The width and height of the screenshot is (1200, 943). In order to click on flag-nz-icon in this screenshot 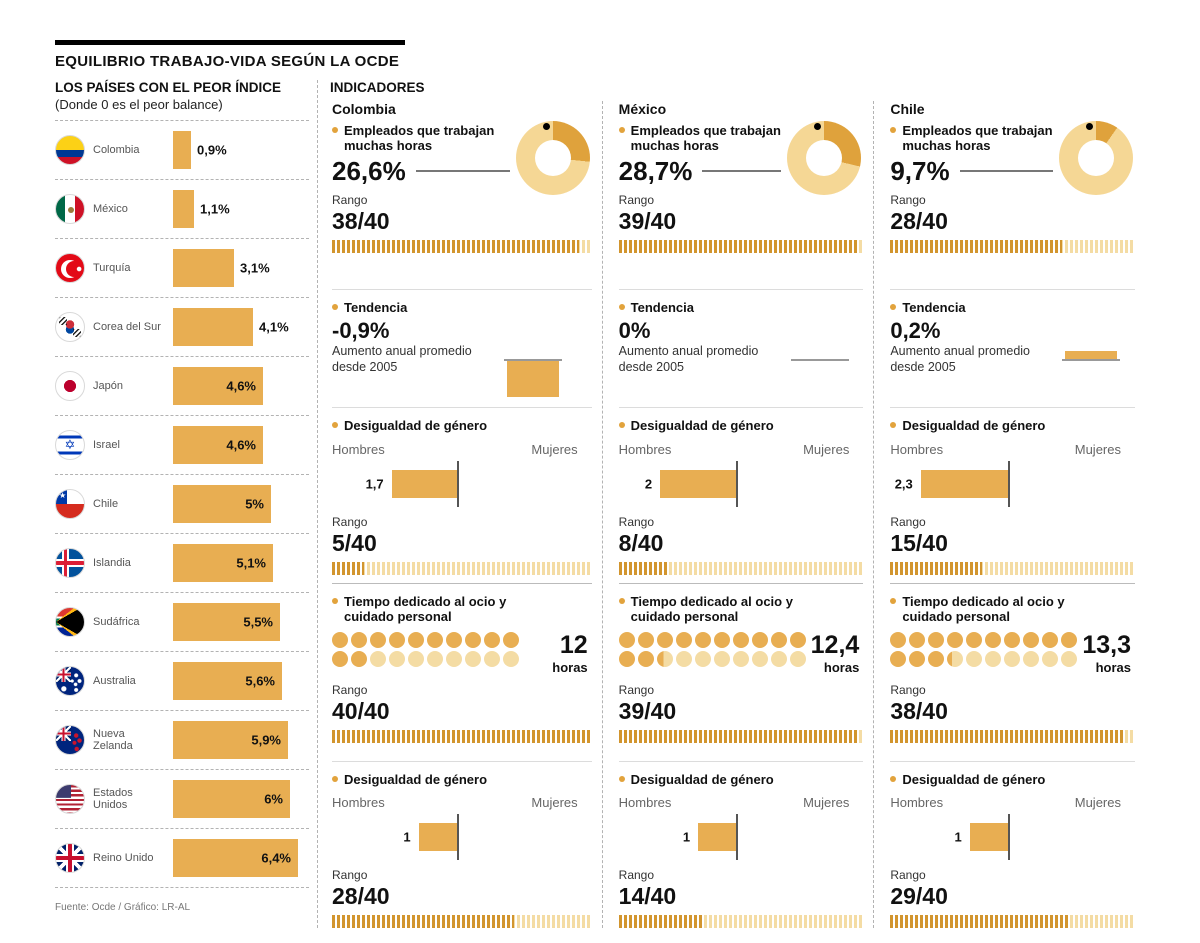, I will do `click(70, 740)`.